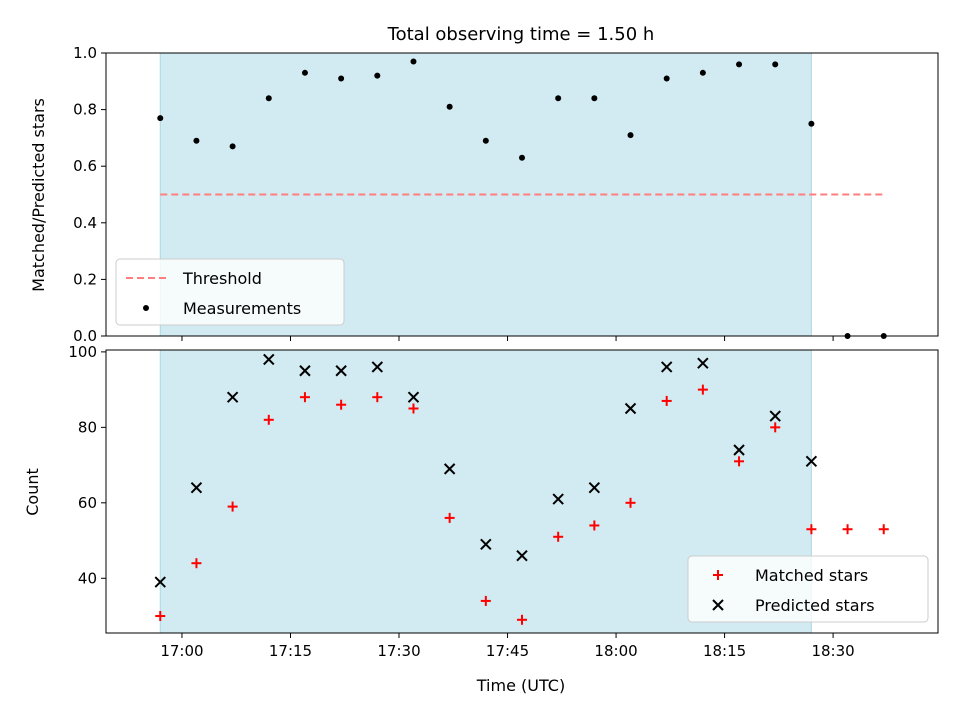 The height and width of the screenshot is (720, 960). Describe the element at coordinates (222, 278) in the screenshot. I see `legend-threshold-label: Threshold` at that location.